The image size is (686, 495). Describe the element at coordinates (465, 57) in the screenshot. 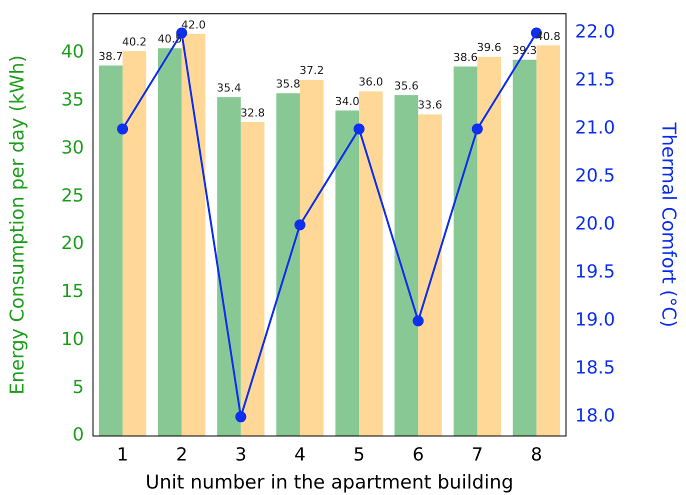

I see `data-label: 38.6` at that location.